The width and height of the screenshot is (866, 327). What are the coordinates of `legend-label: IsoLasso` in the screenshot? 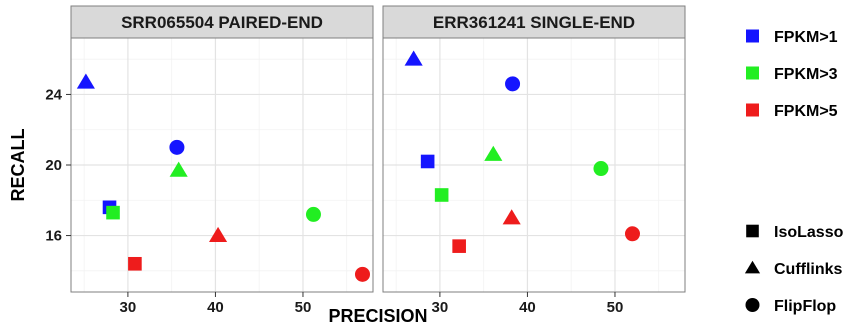 It's located at (809, 232).